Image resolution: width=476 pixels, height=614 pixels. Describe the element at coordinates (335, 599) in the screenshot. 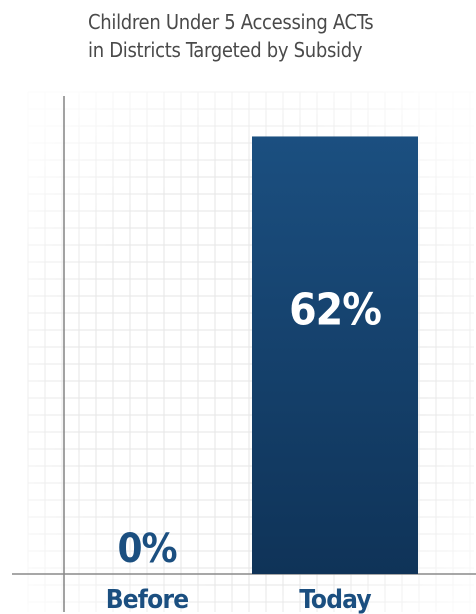

I see `x-tick-label-today: Today` at that location.